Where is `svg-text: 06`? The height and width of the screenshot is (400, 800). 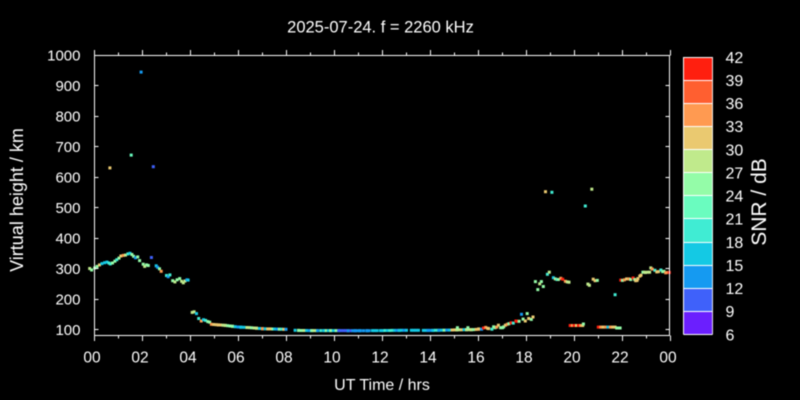 svg-text: 06 is located at coordinates (235, 358).